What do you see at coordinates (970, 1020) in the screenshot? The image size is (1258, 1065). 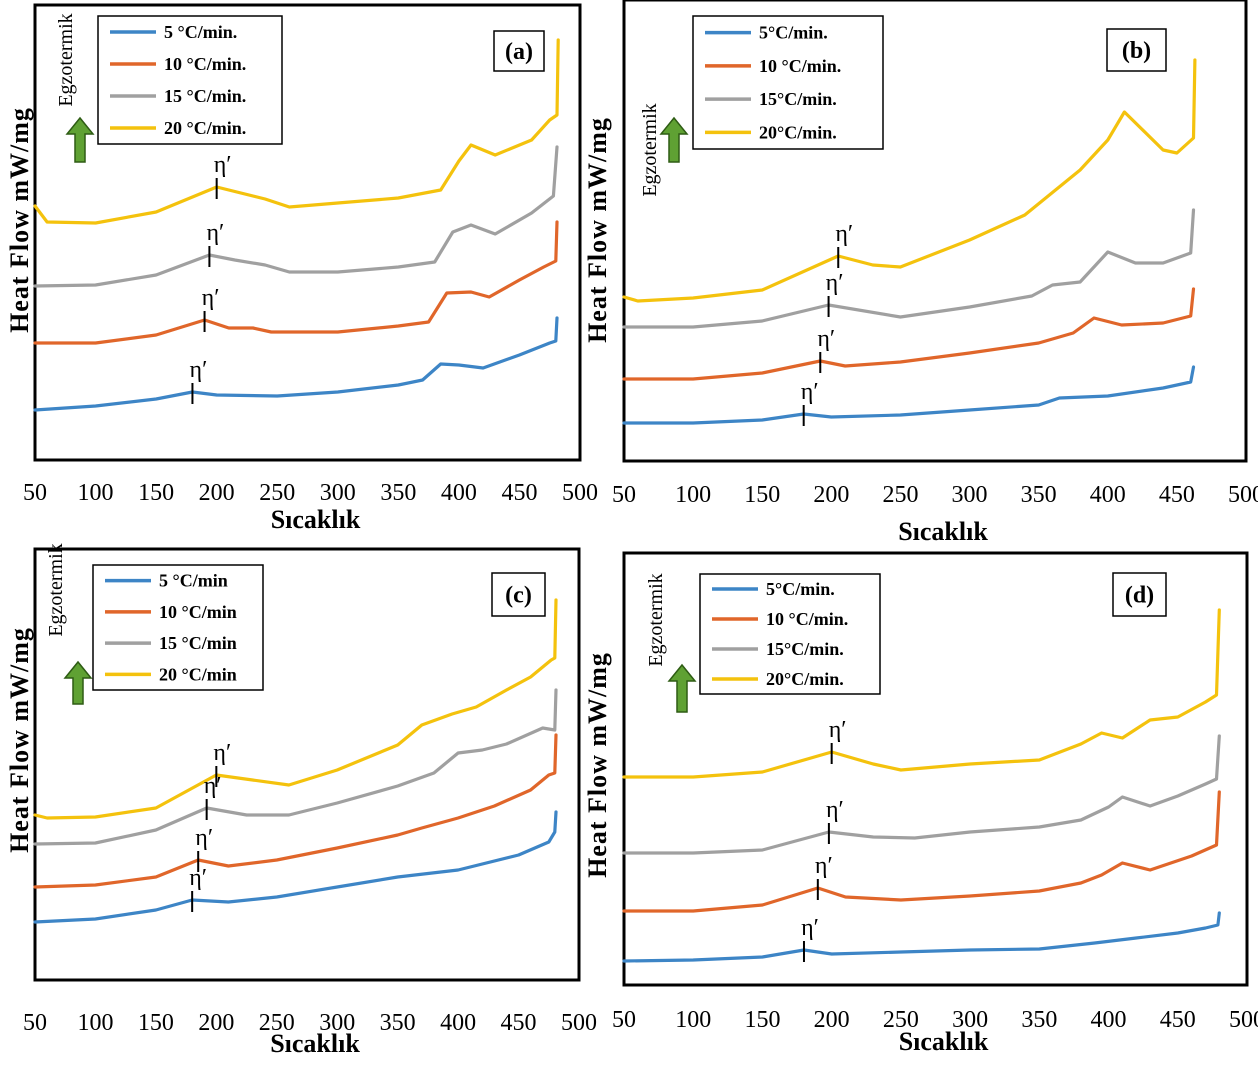 I see `x-tick-label: 300` at bounding box center [970, 1020].